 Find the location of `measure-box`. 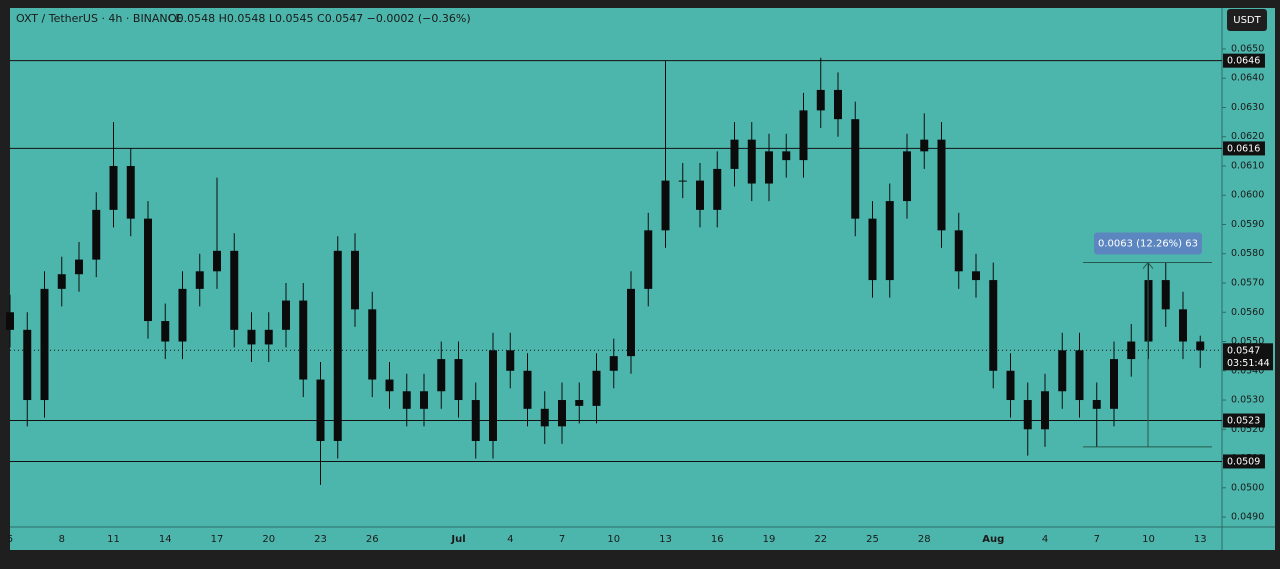

measure-box is located at coordinates (1148, 243).